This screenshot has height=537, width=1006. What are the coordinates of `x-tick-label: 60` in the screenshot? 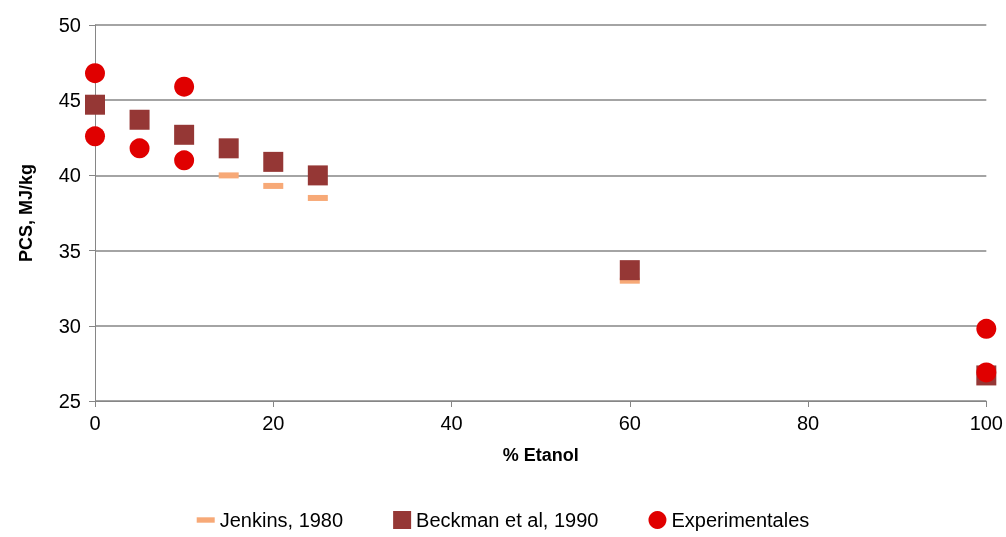 It's located at (629, 423).